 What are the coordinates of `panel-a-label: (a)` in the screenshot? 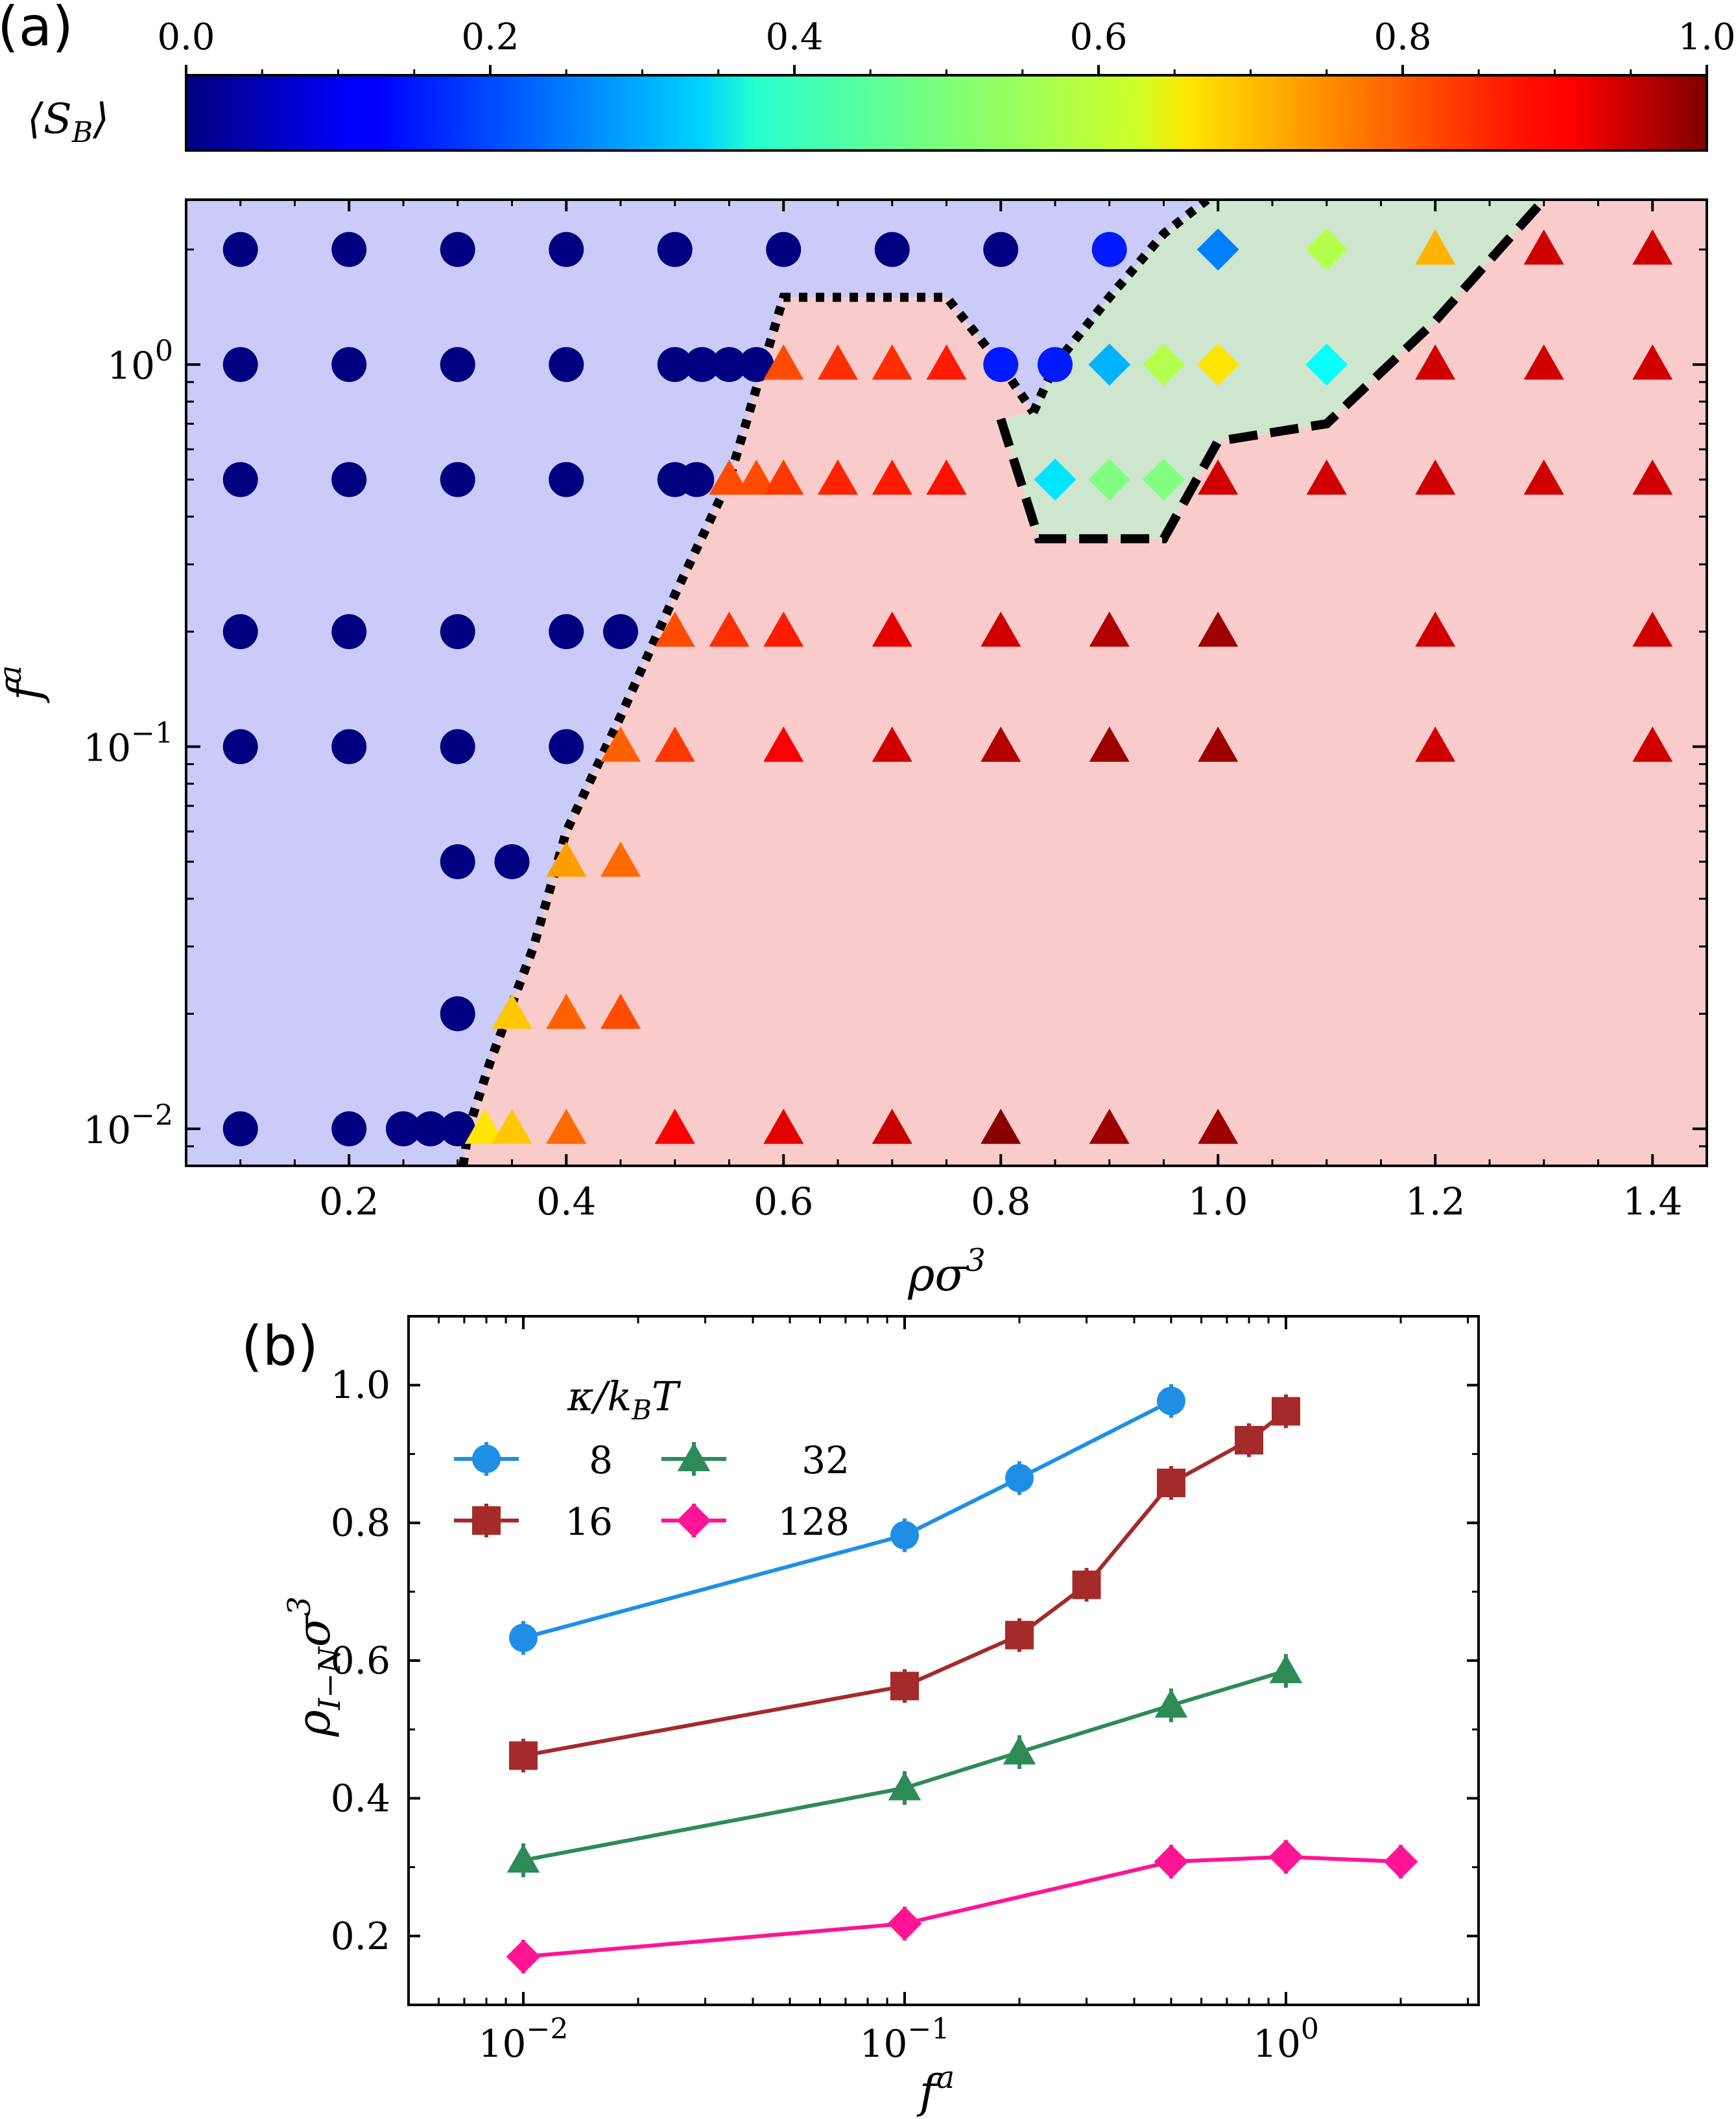 It's located at (36, 29).